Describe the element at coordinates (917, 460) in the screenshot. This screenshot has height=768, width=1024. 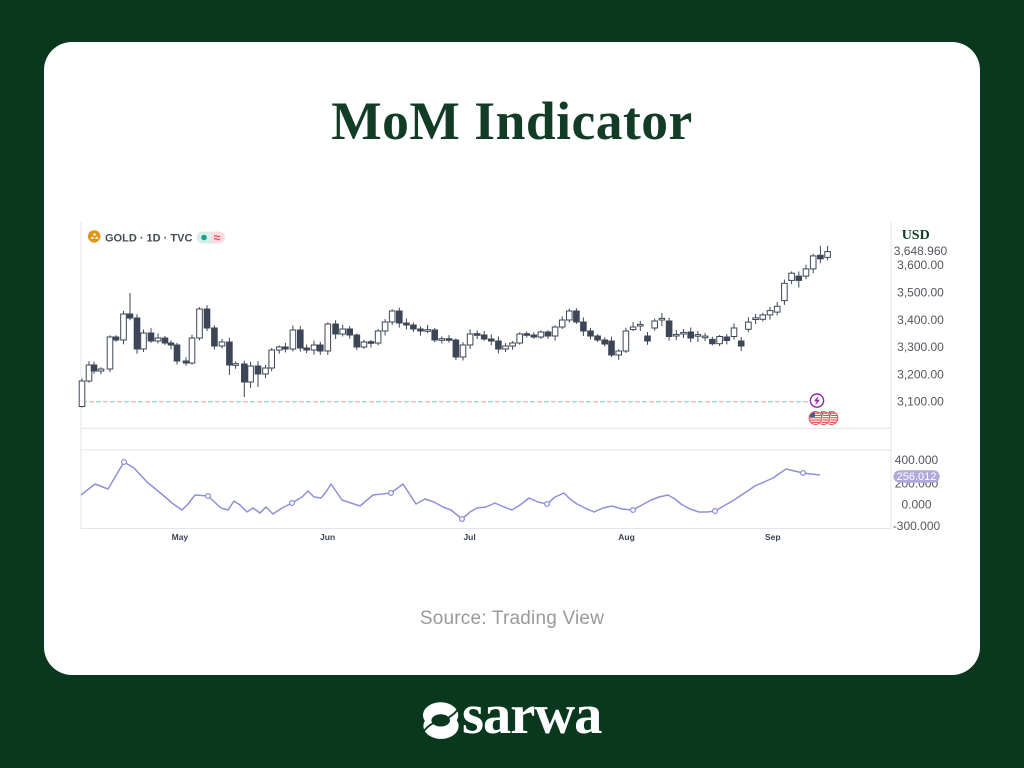
I see `svg-text: 400.000` at that location.